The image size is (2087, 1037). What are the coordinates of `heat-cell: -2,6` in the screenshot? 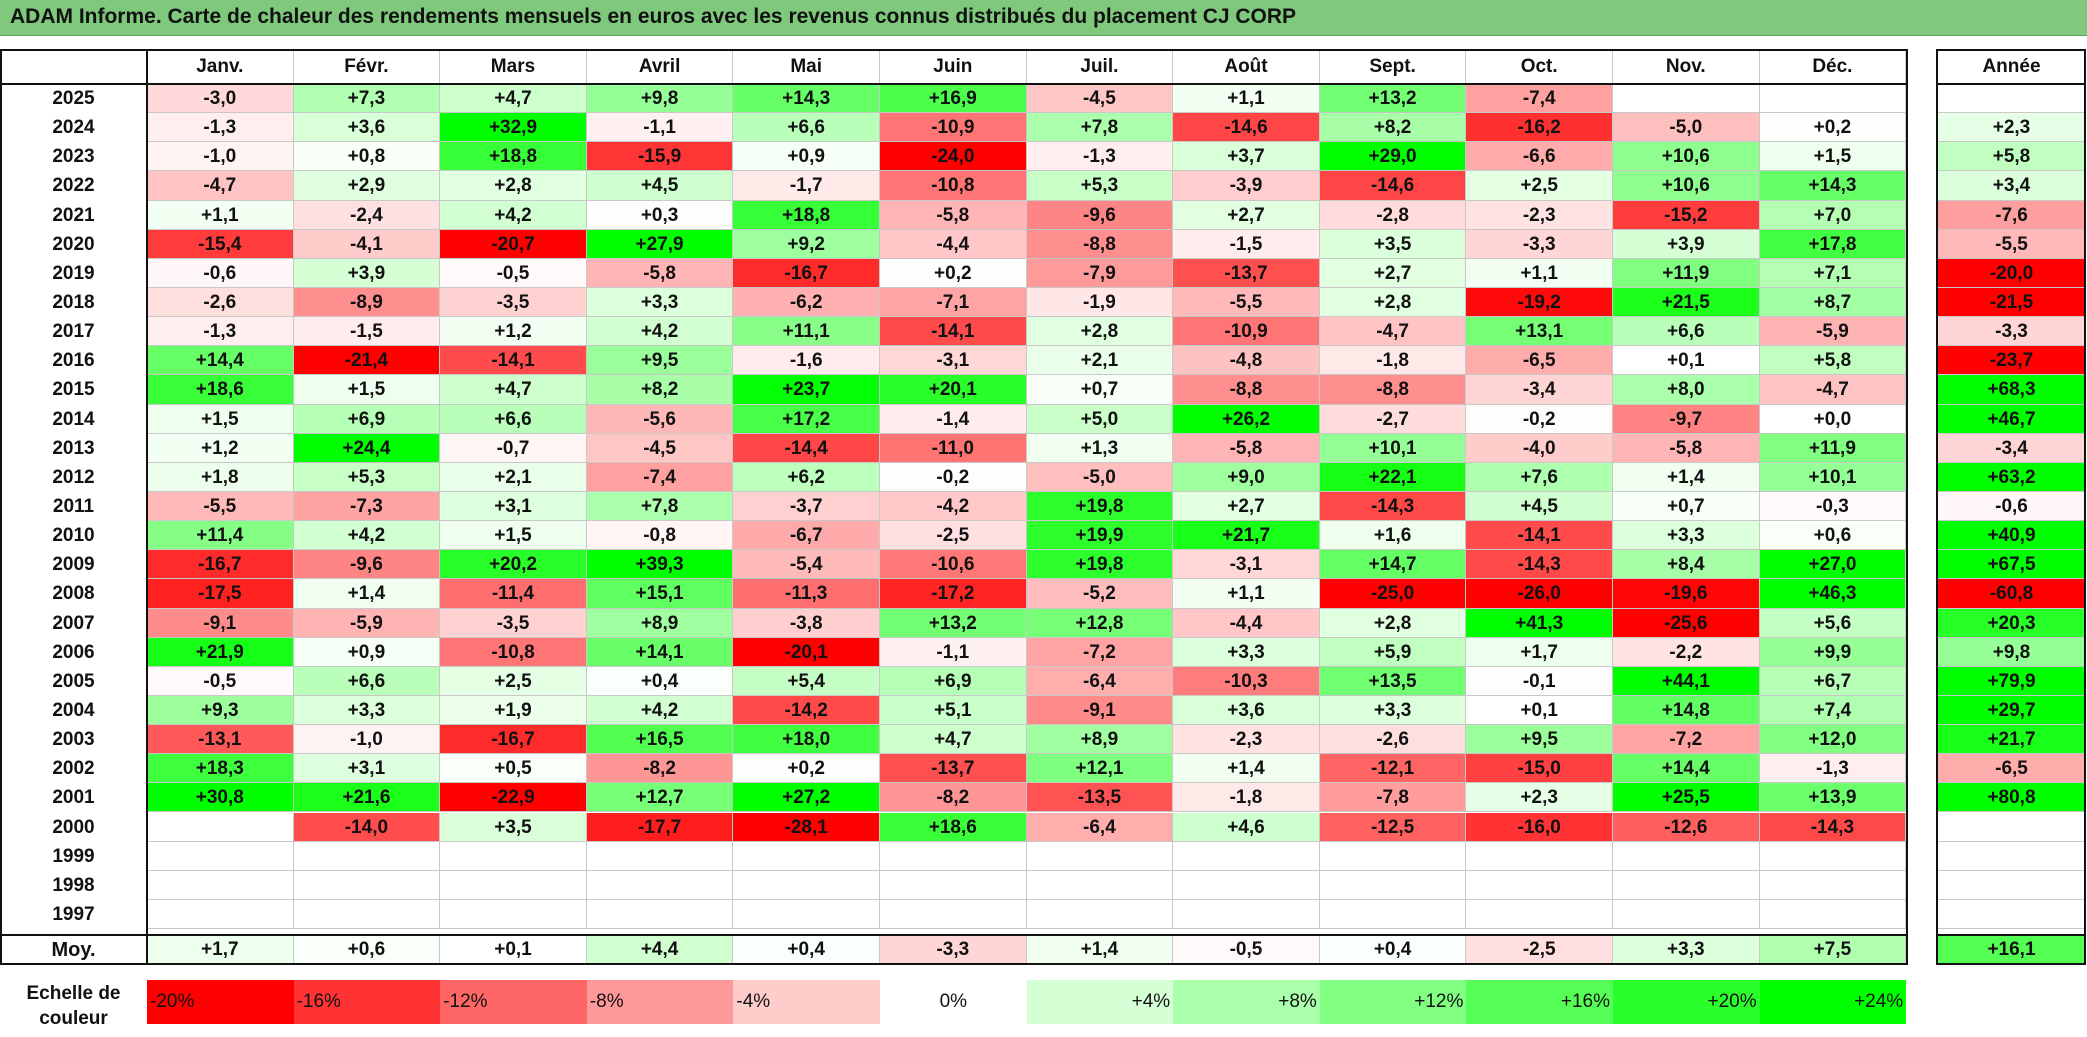 It's located at (1393, 740).